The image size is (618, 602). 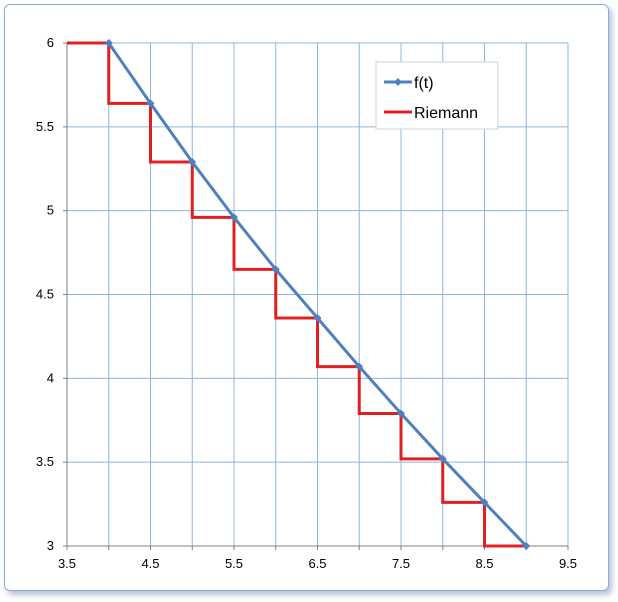 I want to click on y-tick-label: 4, so click(x=50, y=377).